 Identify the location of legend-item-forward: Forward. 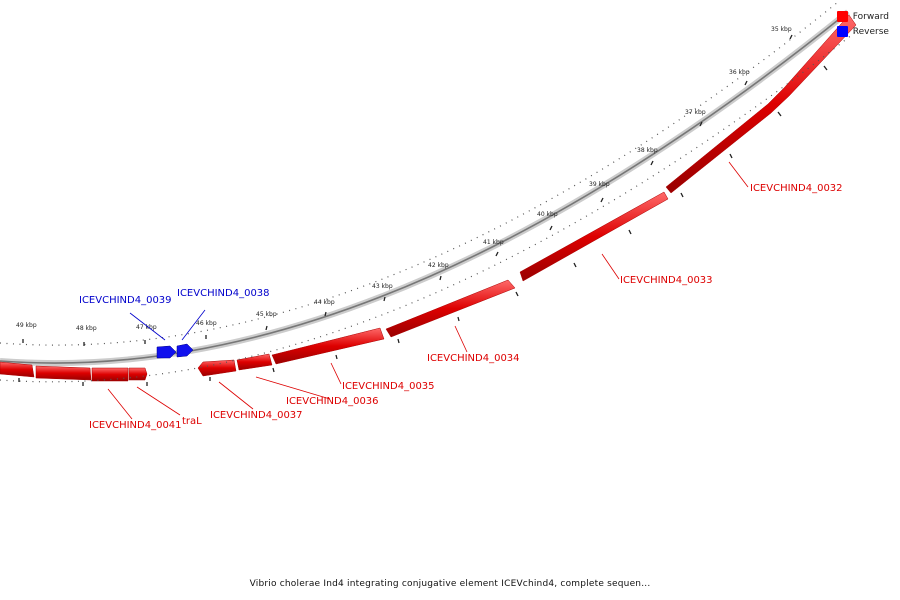
(862, 16).